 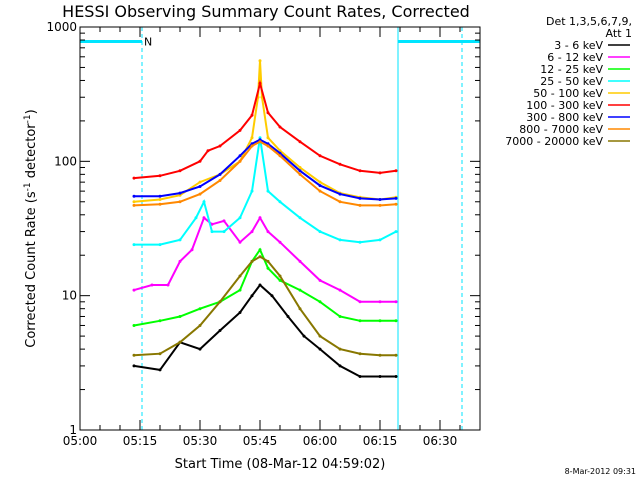 What do you see at coordinates (140, 441) in the screenshot?
I see `x-tick-label: 05:15` at bounding box center [140, 441].